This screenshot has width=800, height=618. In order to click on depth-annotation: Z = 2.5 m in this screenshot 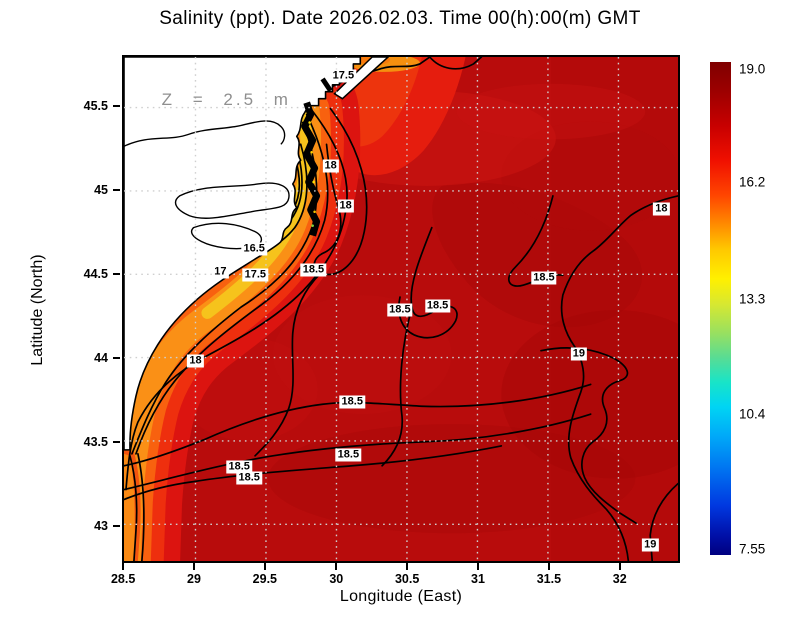, I will do `click(226, 99)`.